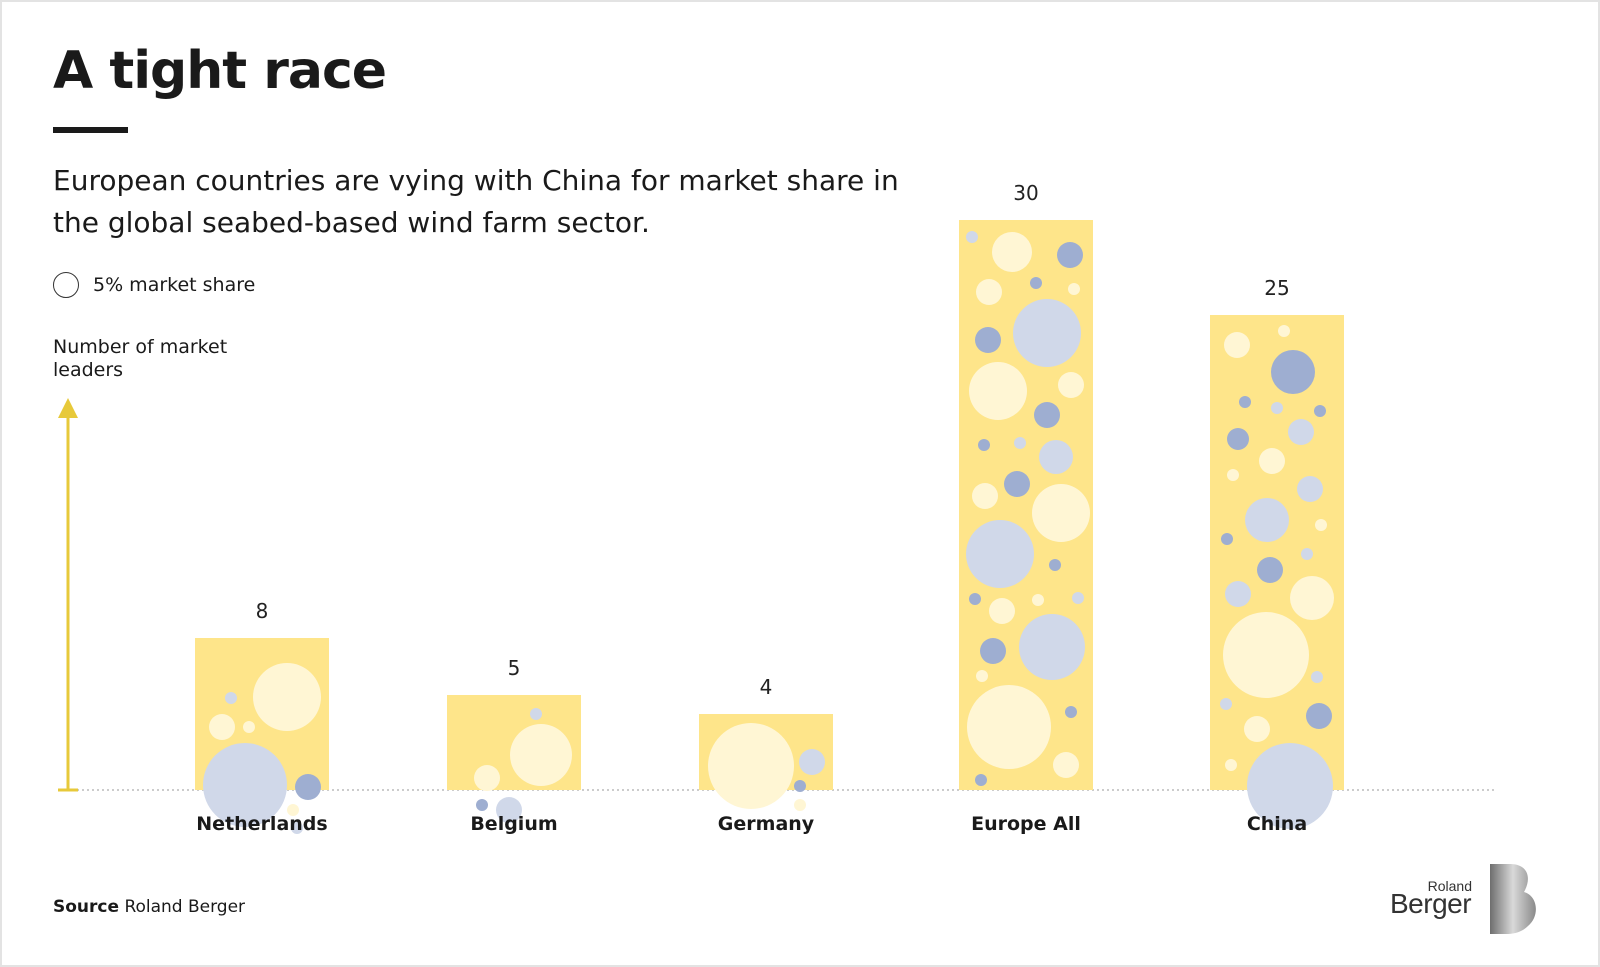  What do you see at coordinates (766, 687) in the screenshot?
I see `bar-value-label: 4` at bounding box center [766, 687].